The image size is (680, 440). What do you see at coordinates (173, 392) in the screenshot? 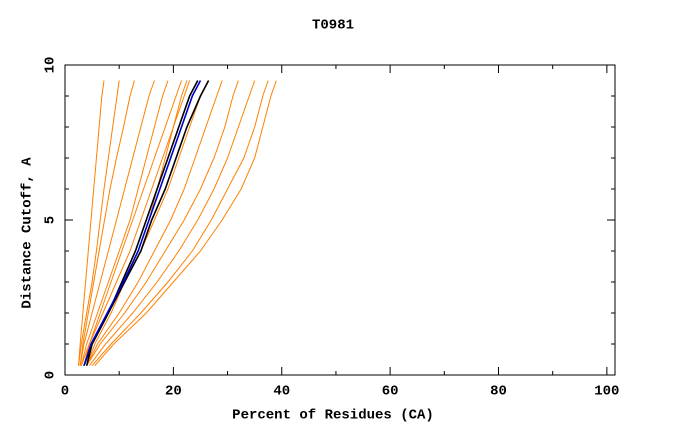
I see `x-tick-label: 20` at bounding box center [173, 392].